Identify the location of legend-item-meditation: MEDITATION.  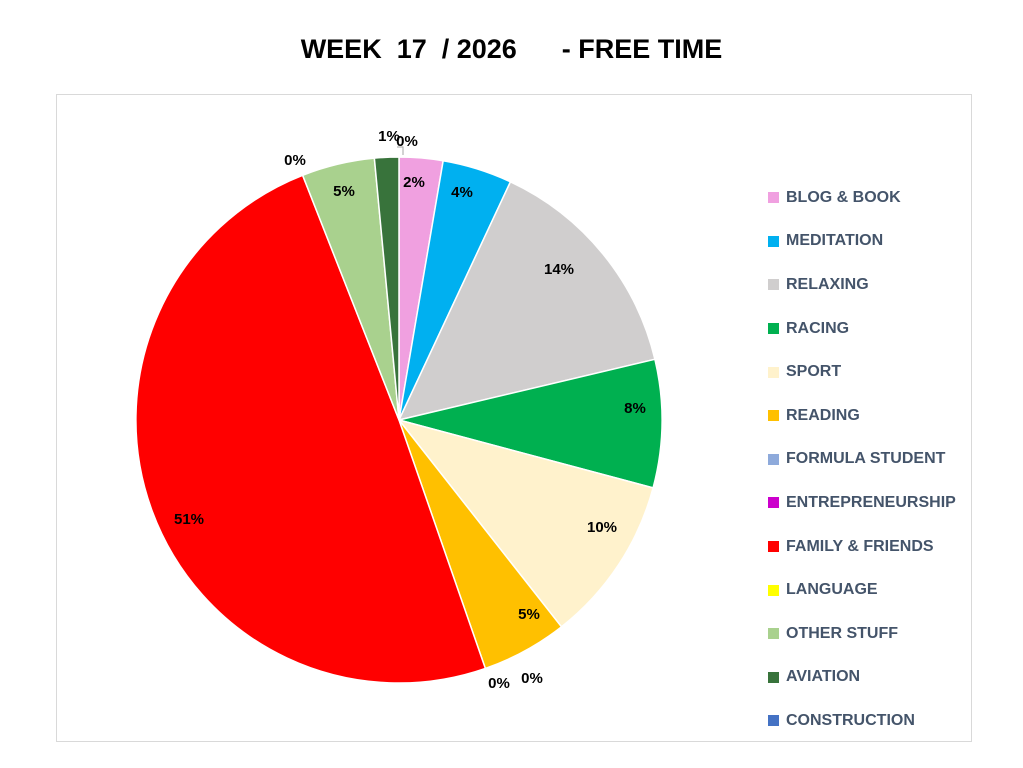
(862, 242).